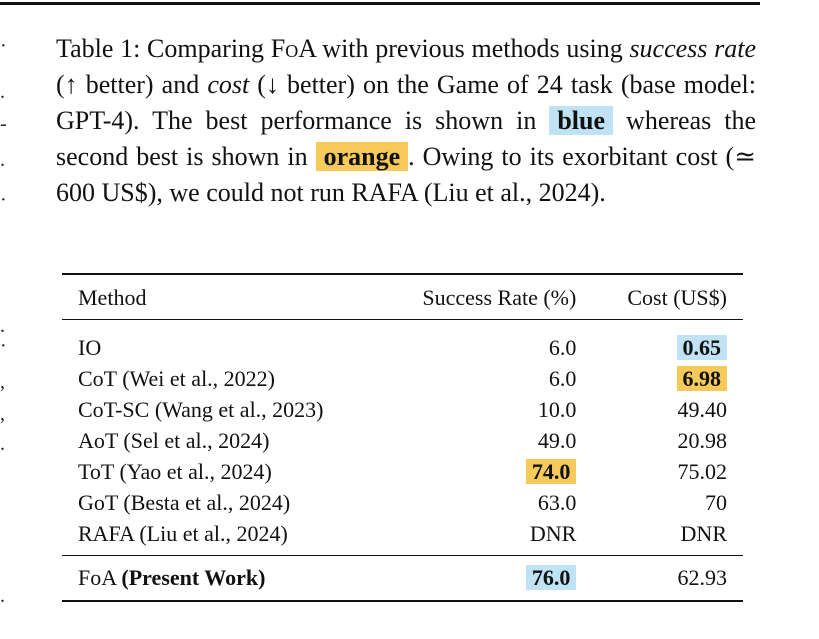  I want to click on caption-second-highlight: orange, so click(362, 156).